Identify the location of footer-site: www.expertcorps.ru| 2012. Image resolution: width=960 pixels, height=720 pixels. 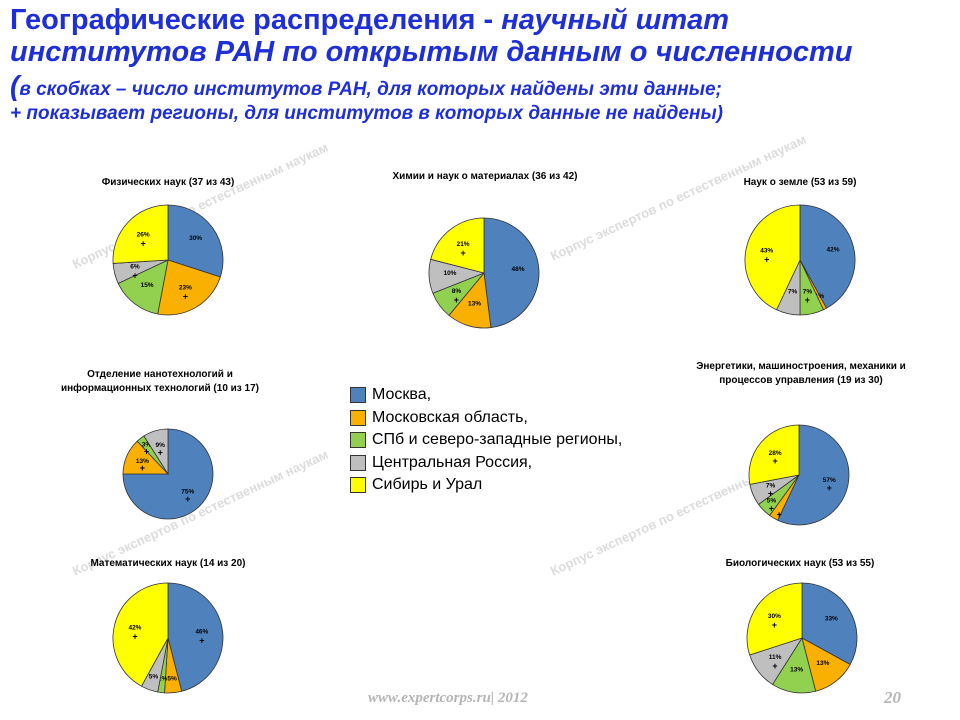
(448, 698).